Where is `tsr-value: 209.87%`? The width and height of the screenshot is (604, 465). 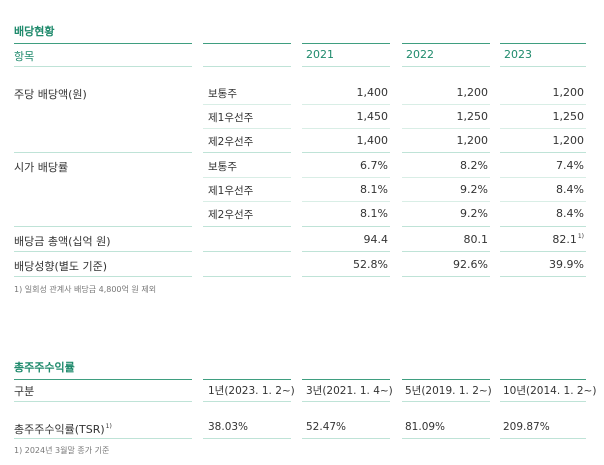 tsr-value: 209.87% is located at coordinates (526, 427).